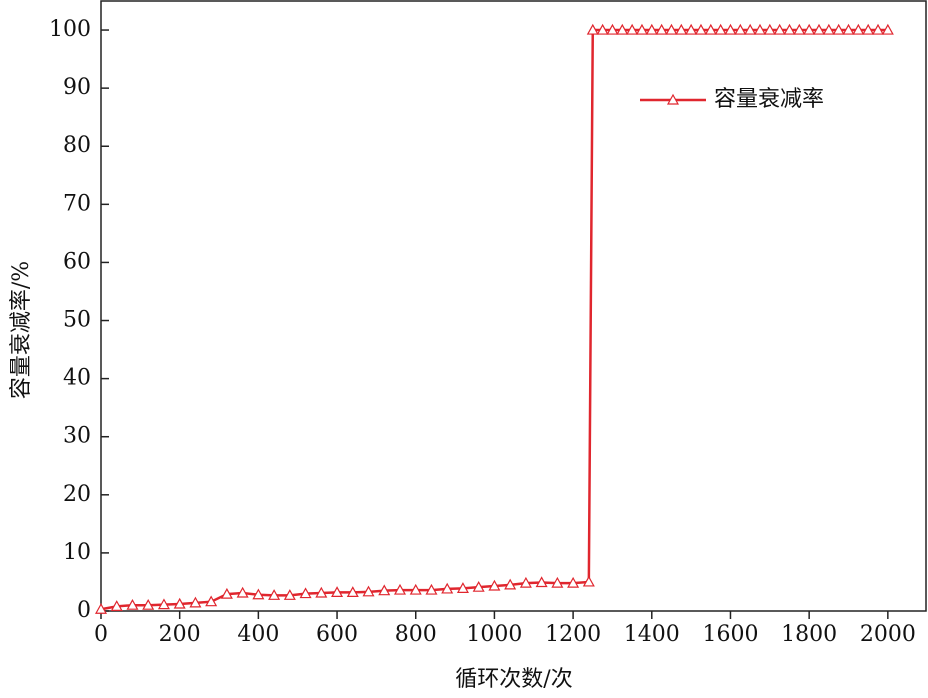 This screenshot has height=698, width=928. I want to click on y-tick-label: 0, so click(84, 610).